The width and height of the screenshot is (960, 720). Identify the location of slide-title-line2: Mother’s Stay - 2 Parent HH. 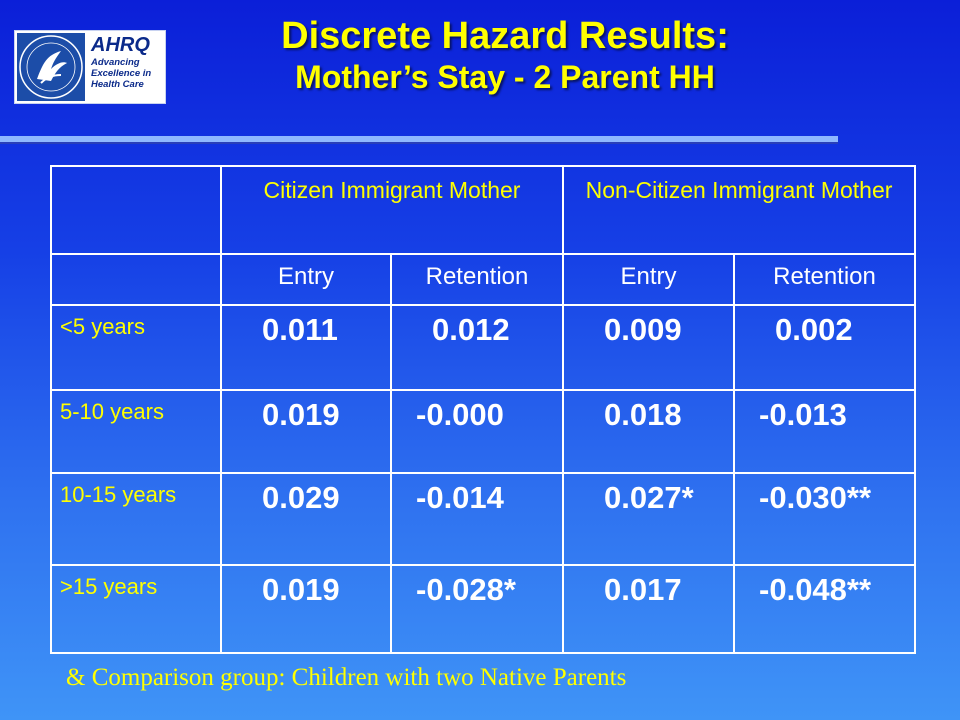
(505, 77).